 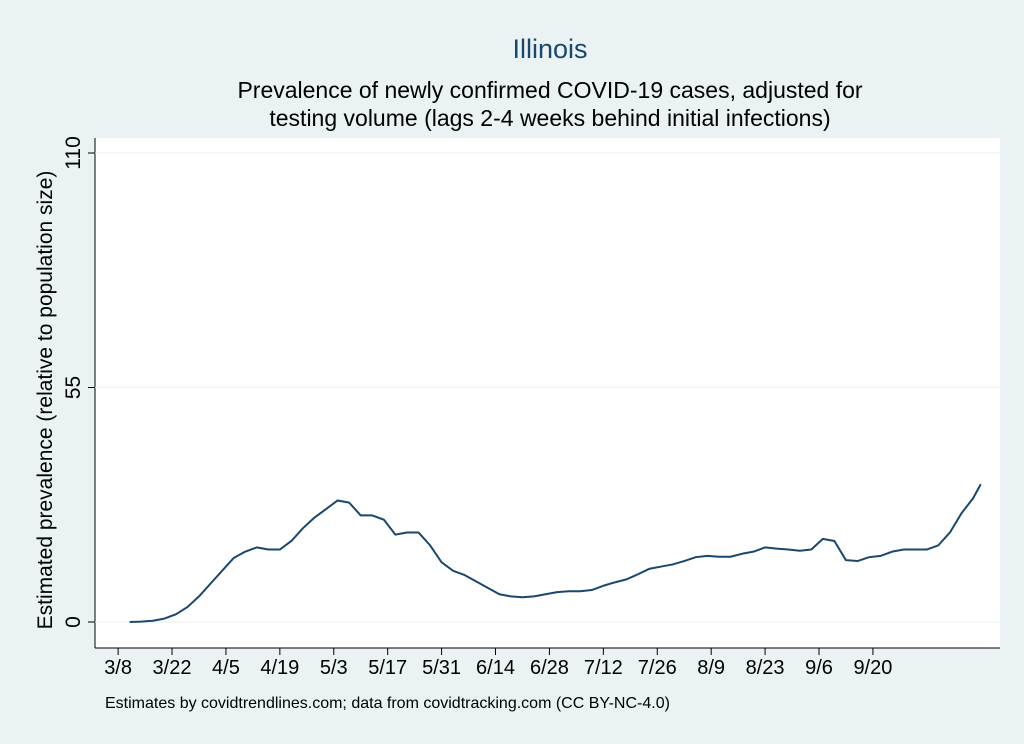 I want to click on x-tick-label: 4/19, so click(x=279, y=668).